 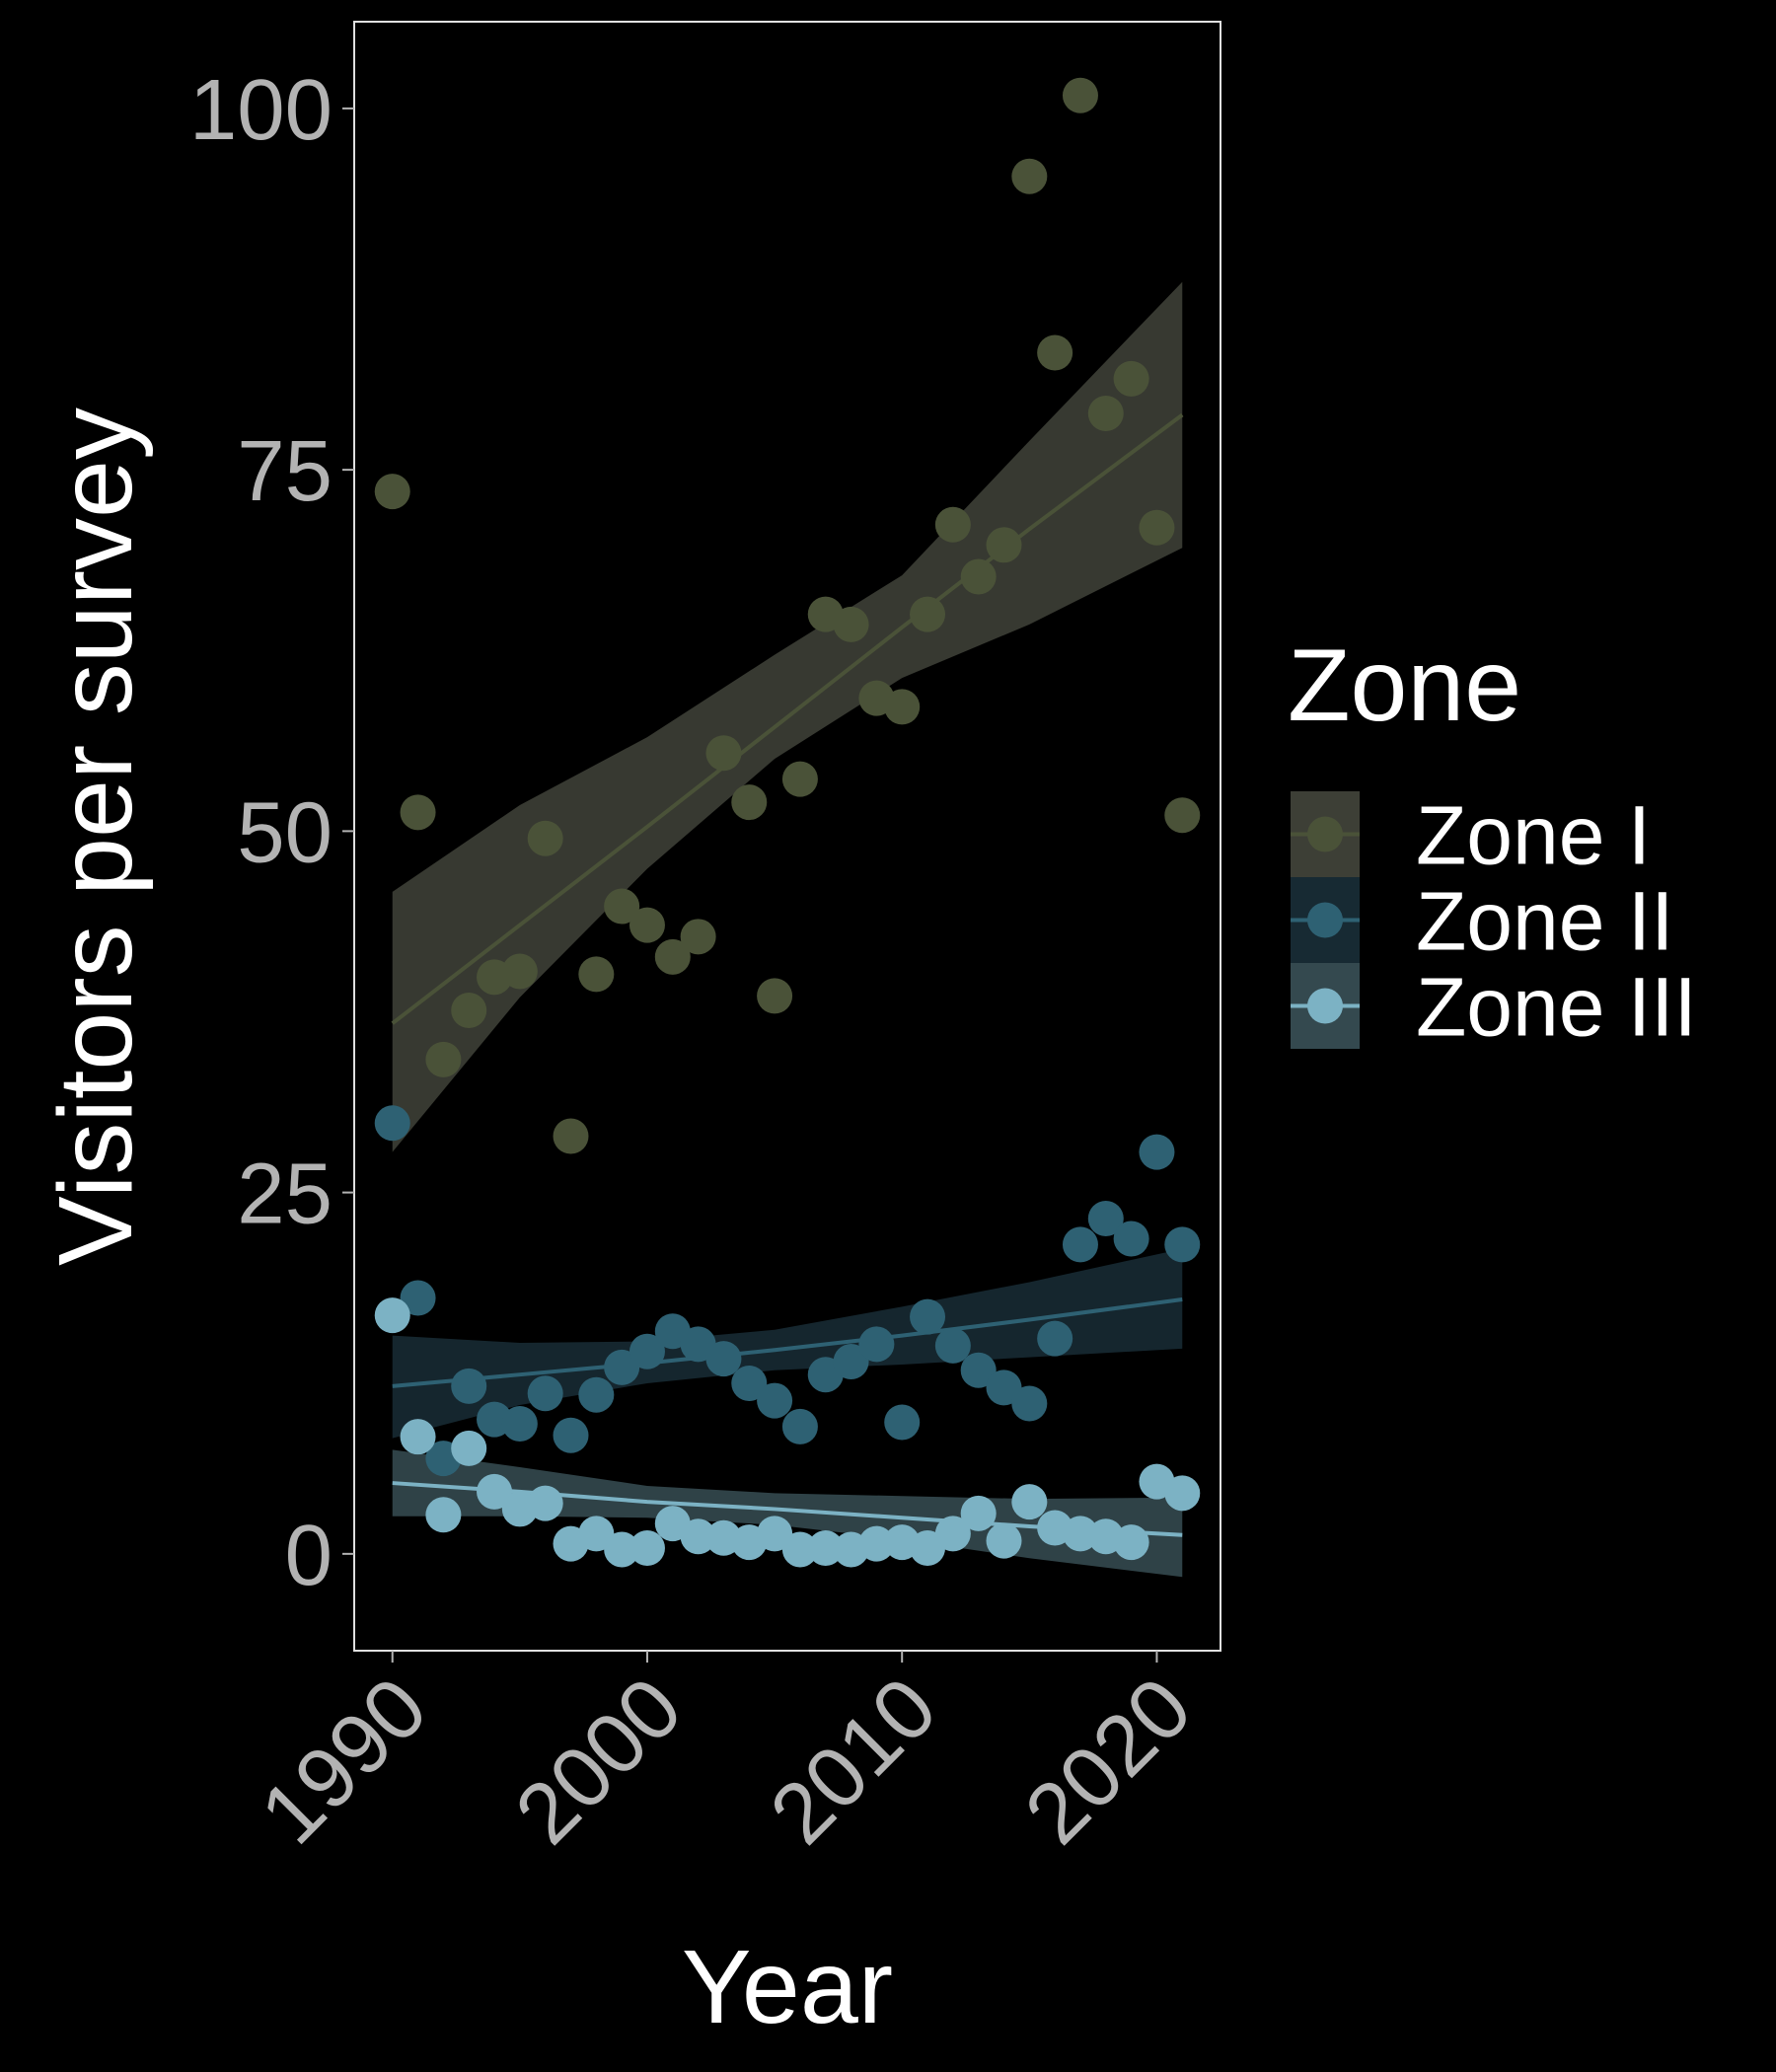 What do you see at coordinates (788, 1987) in the screenshot?
I see `x-axis-title: Year` at bounding box center [788, 1987].